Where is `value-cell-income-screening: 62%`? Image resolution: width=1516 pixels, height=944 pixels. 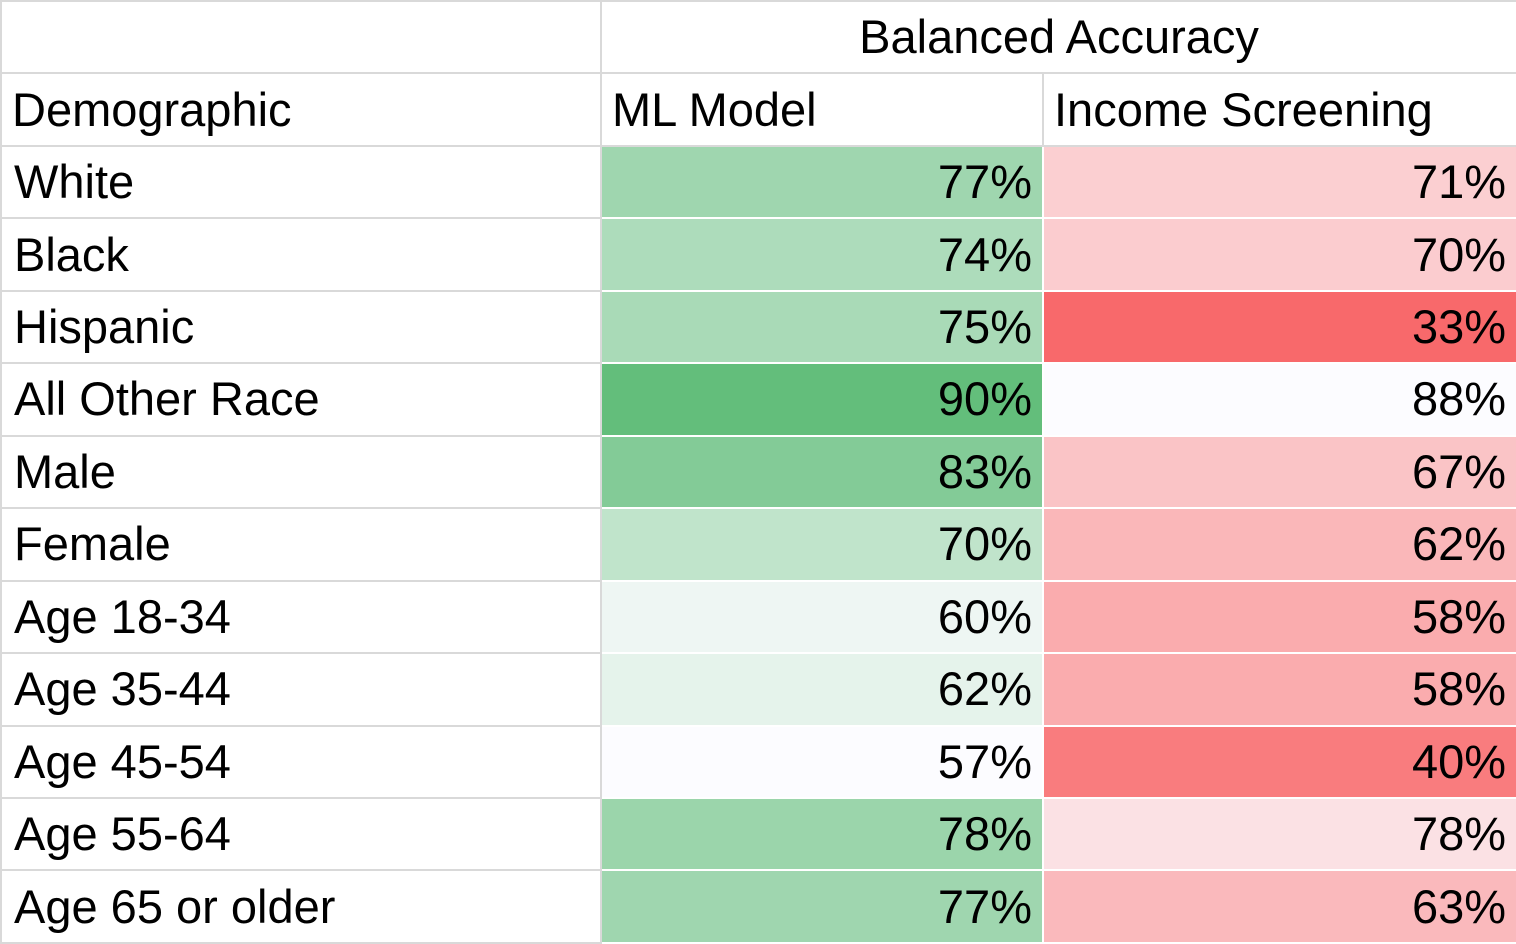 value-cell-income-screening: 62% is located at coordinates (1279, 544).